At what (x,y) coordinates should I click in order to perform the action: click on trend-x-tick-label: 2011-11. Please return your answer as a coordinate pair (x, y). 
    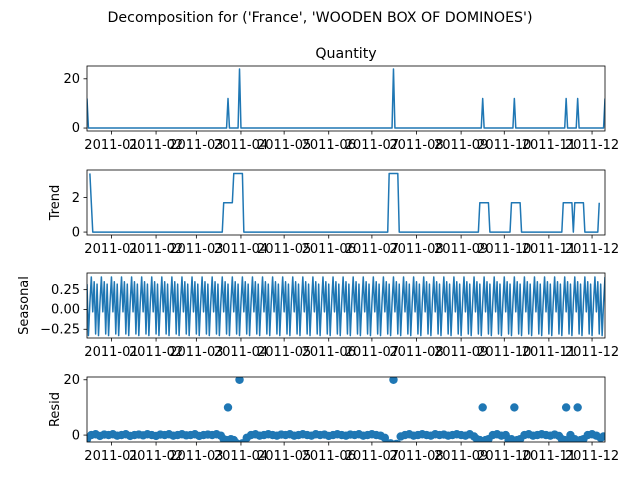
    Looking at the image, I should click on (549, 249).